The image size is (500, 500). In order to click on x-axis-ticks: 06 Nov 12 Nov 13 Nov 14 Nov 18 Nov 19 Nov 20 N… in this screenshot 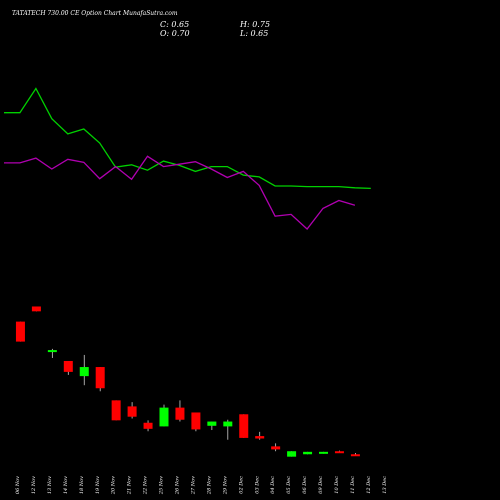, I will do `click(201, 485)`.